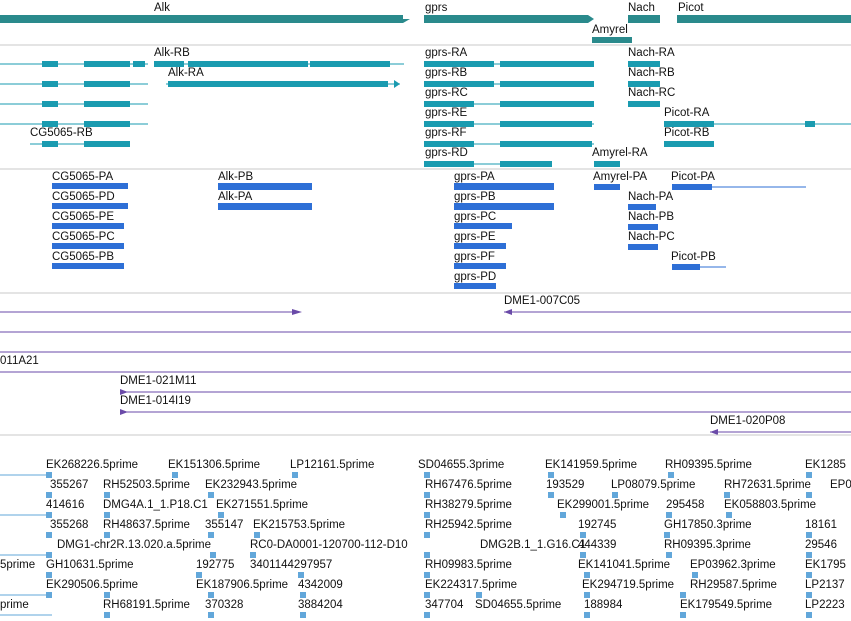  I want to click on est-label: DMG2B.1_1.G16.C1, so click(533, 545).